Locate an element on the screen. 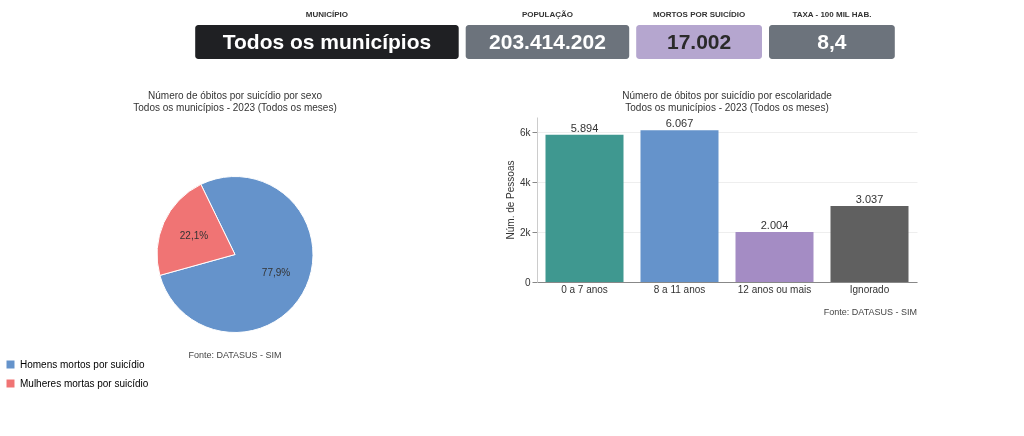 The image size is (1024, 436). x-tick-label: Ignorado is located at coordinates (869, 289).